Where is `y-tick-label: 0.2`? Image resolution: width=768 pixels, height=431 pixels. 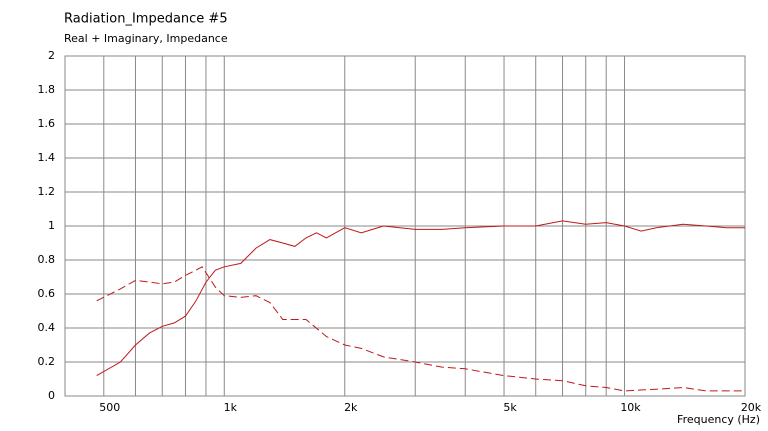
y-tick-label: 0.2 is located at coordinates (47, 361).